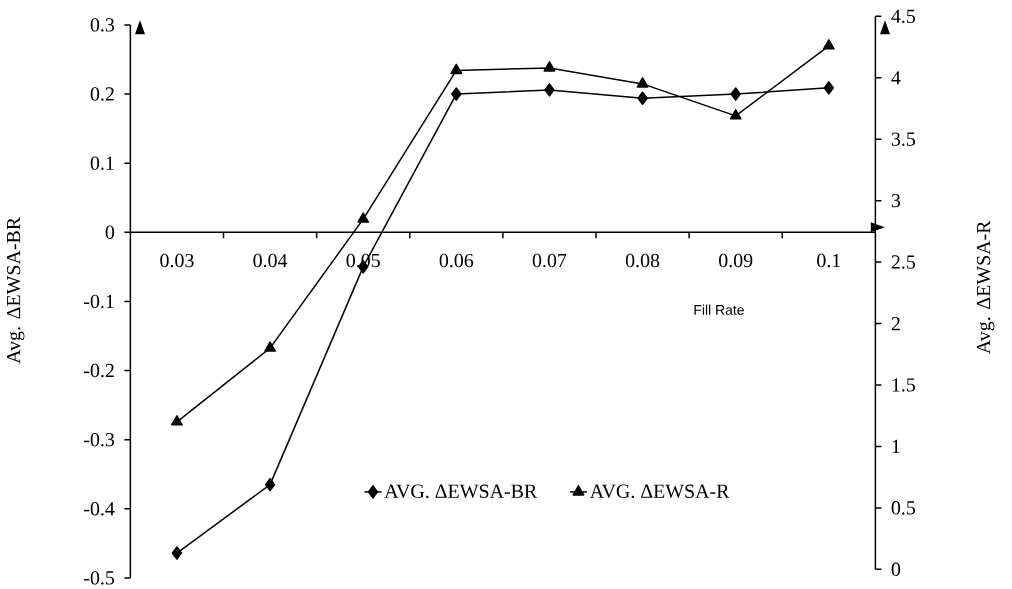 This screenshot has height=589, width=1012. Describe the element at coordinates (903, 508) in the screenshot. I see `y2-tick-label: 0.5` at that location.